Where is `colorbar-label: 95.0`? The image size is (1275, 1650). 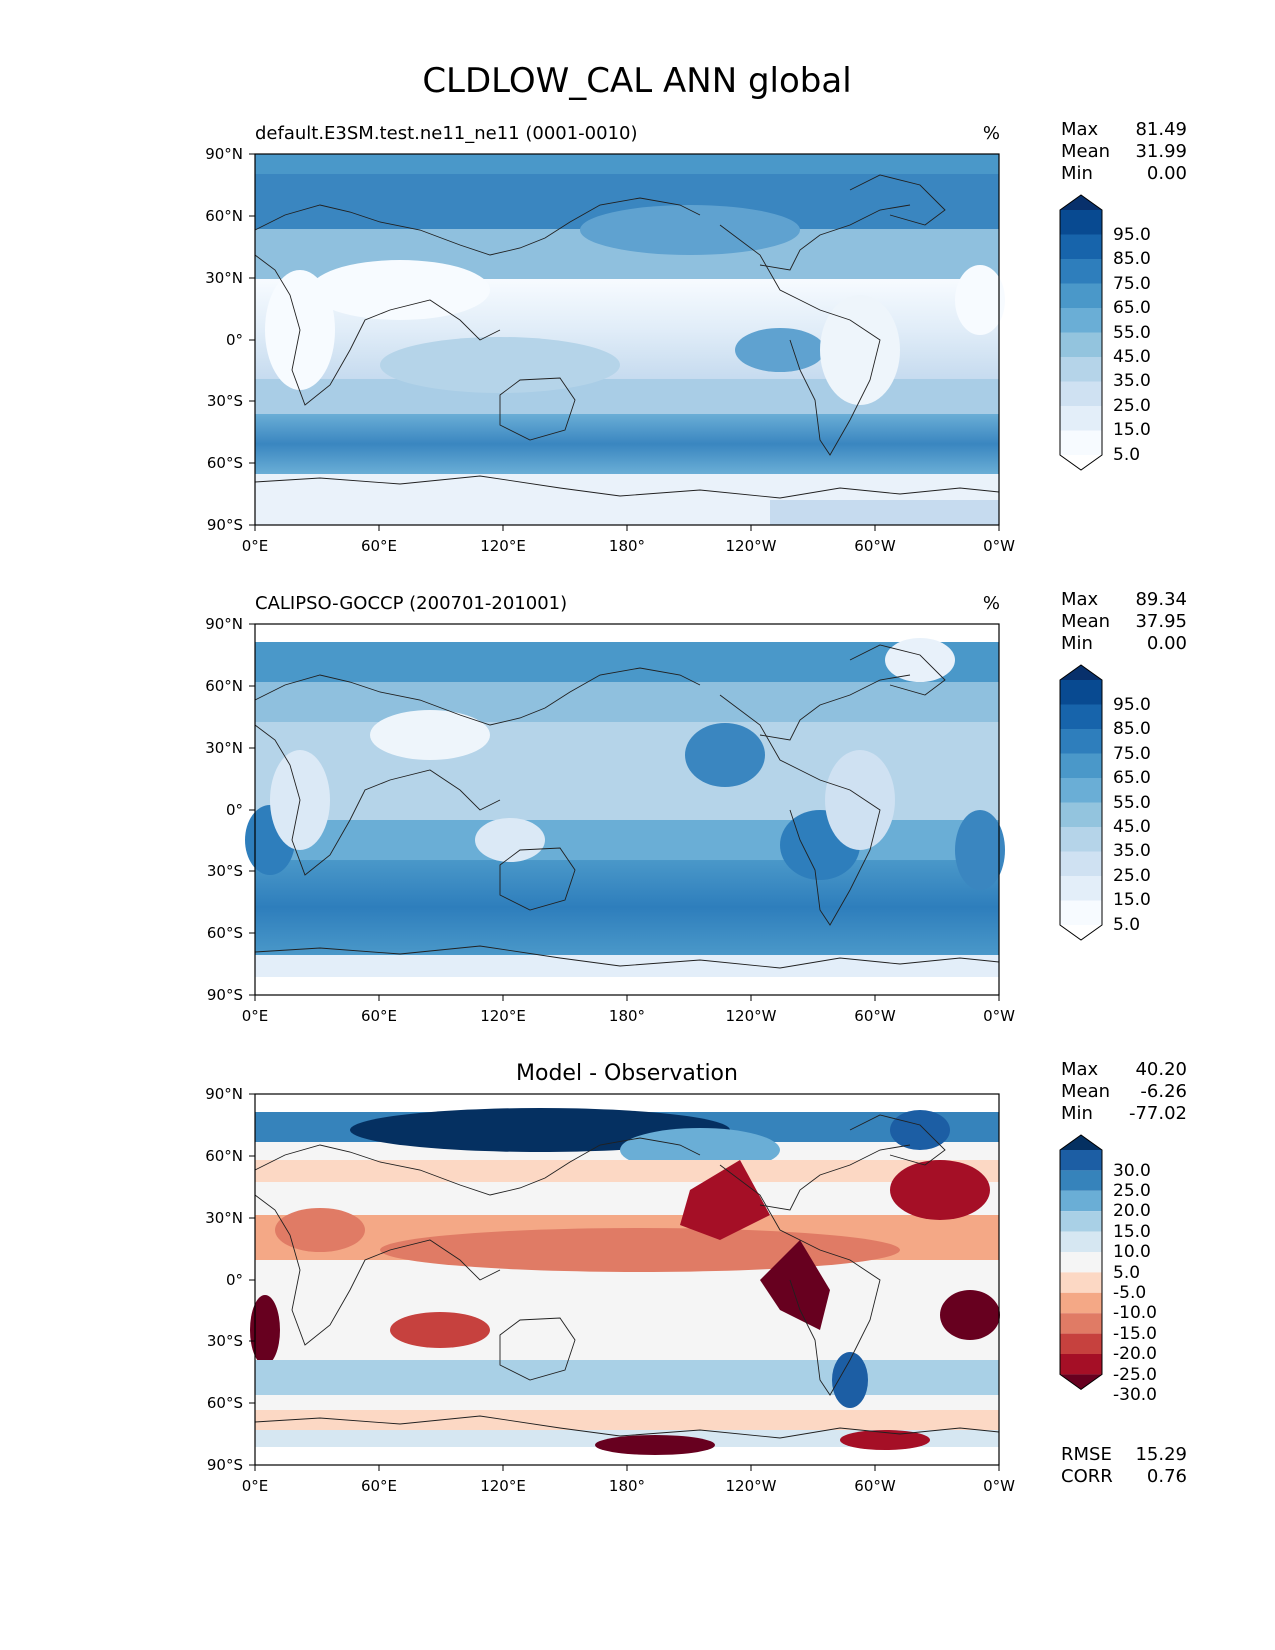
colorbar-label: 95.0 is located at coordinates (1132, 235).